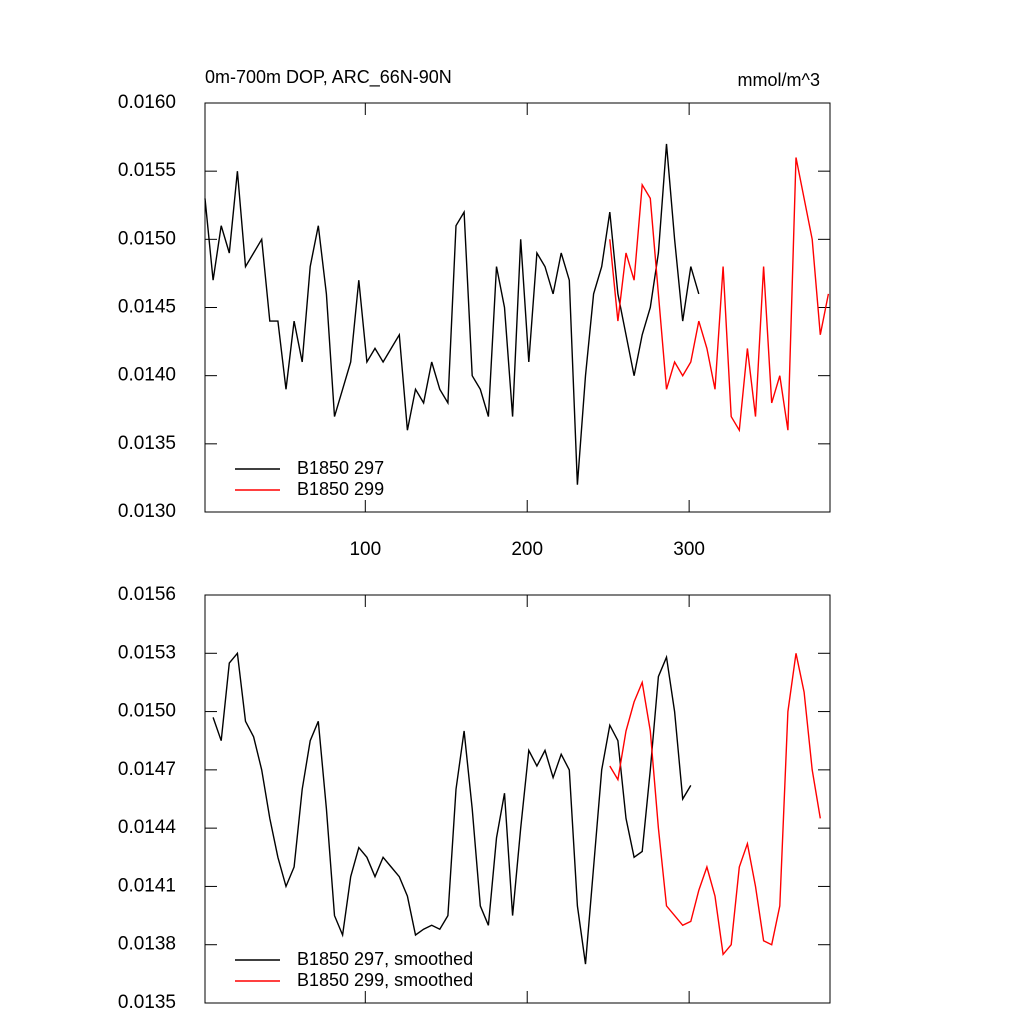 This screenshot has width=1024, height=1024. What do you see at coordinates (147, 594) in the screenshot?
I see `y-tick-label: 0.0156` at bounding box center [147, 594].